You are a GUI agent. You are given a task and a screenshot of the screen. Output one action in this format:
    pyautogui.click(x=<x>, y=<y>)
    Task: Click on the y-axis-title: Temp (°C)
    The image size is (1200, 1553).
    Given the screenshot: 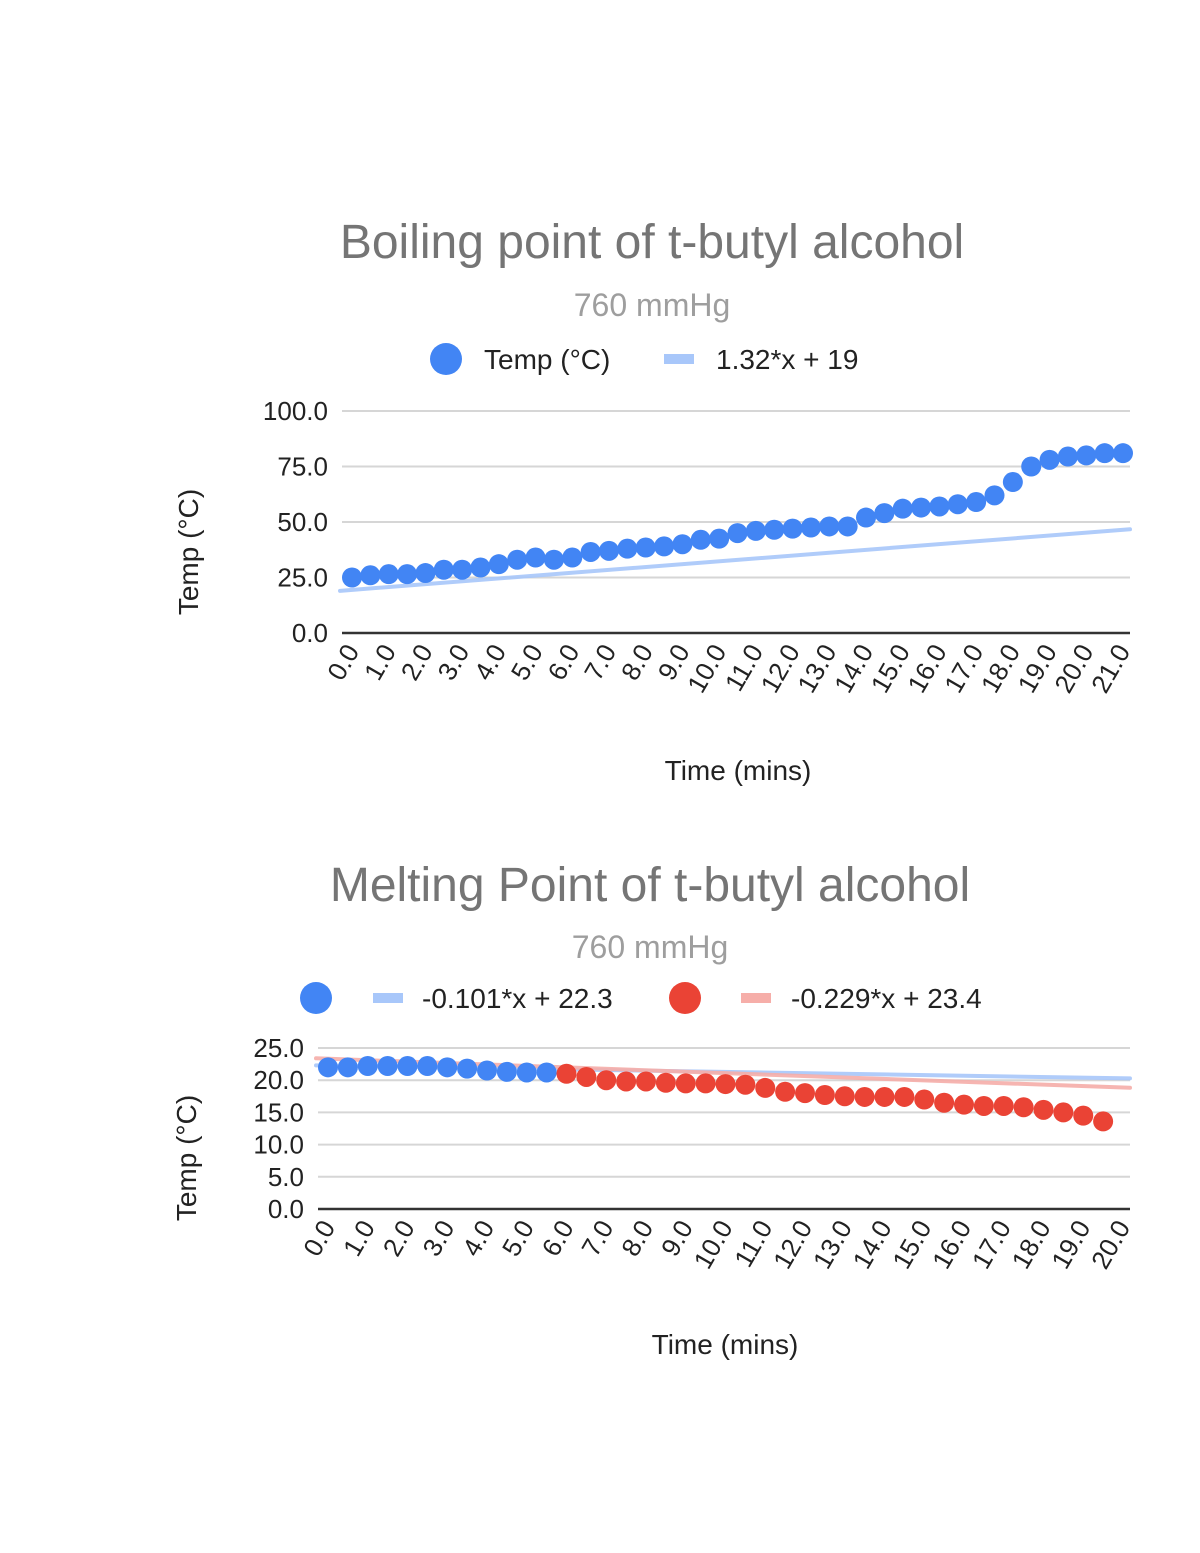 What is the action you would take?
    pyautogui.click(x=186, y=1158)
    